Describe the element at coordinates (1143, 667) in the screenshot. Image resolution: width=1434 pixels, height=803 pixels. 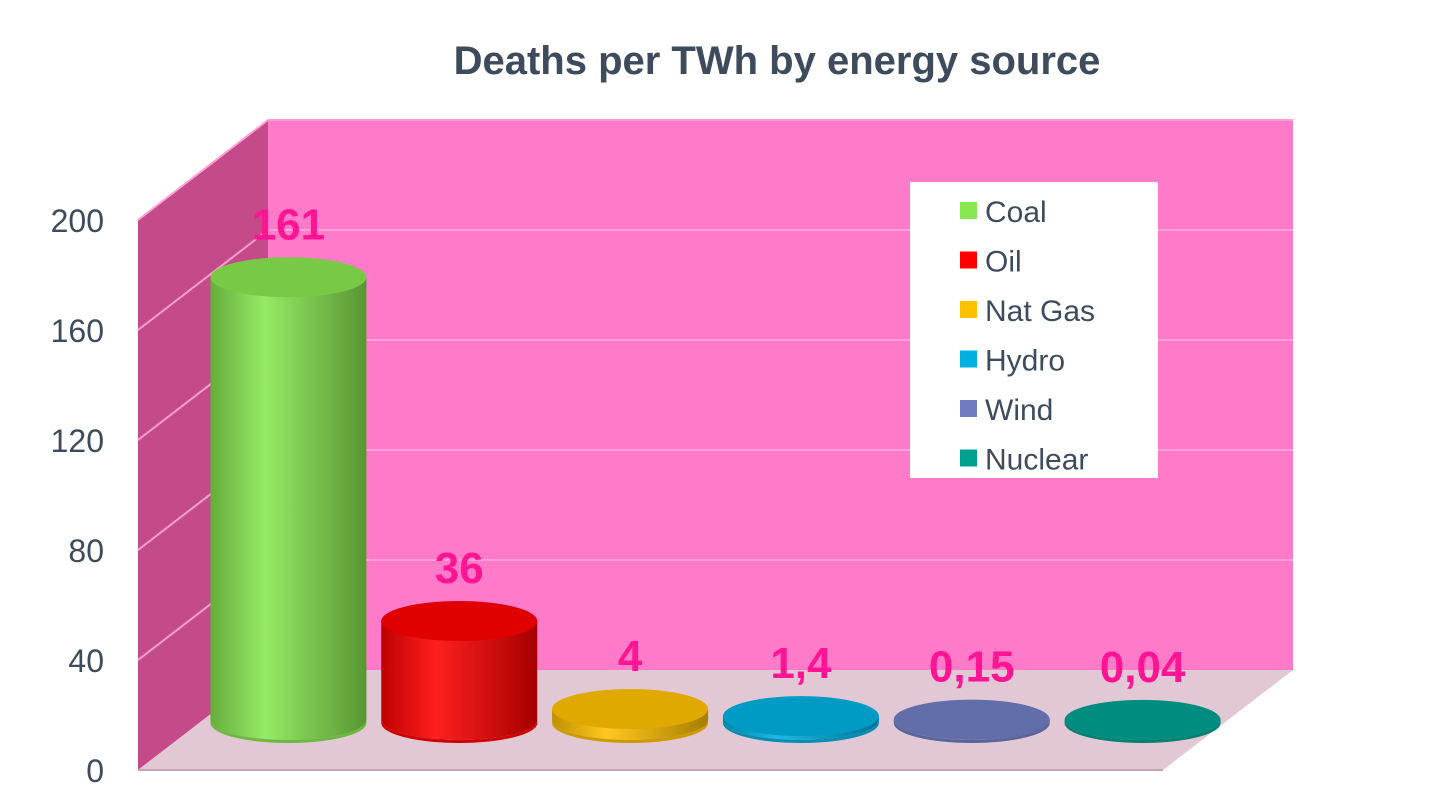
I see `data-label: 0,04` at that location.